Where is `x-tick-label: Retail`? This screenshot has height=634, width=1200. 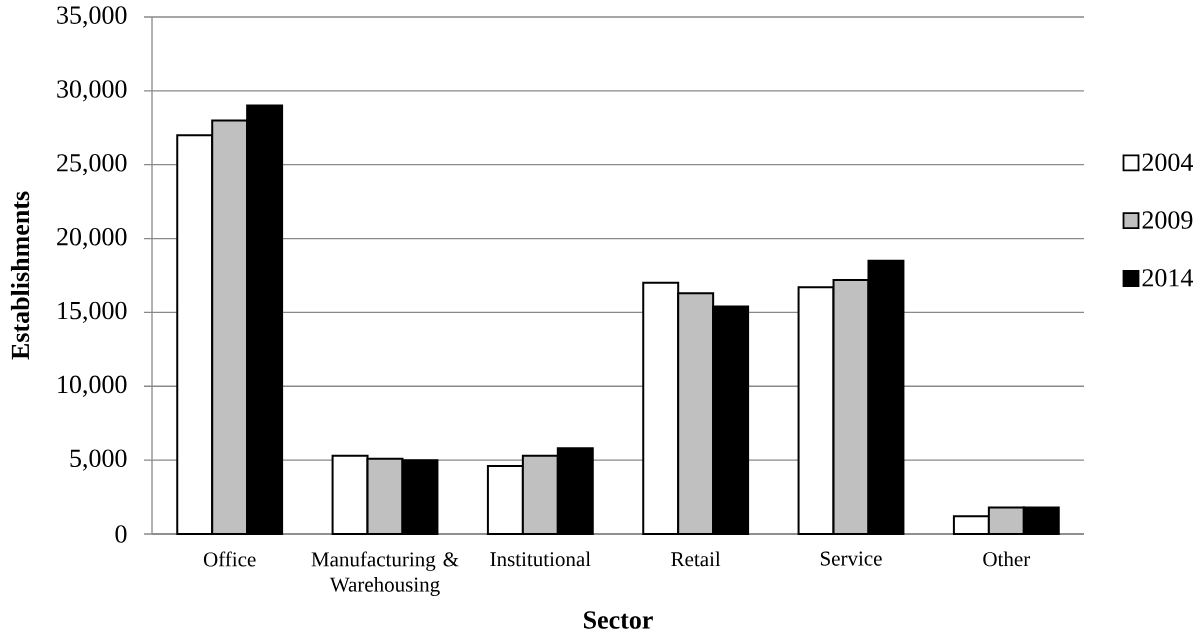 x-tick-label: Retail is located at coordinates (696, 559).